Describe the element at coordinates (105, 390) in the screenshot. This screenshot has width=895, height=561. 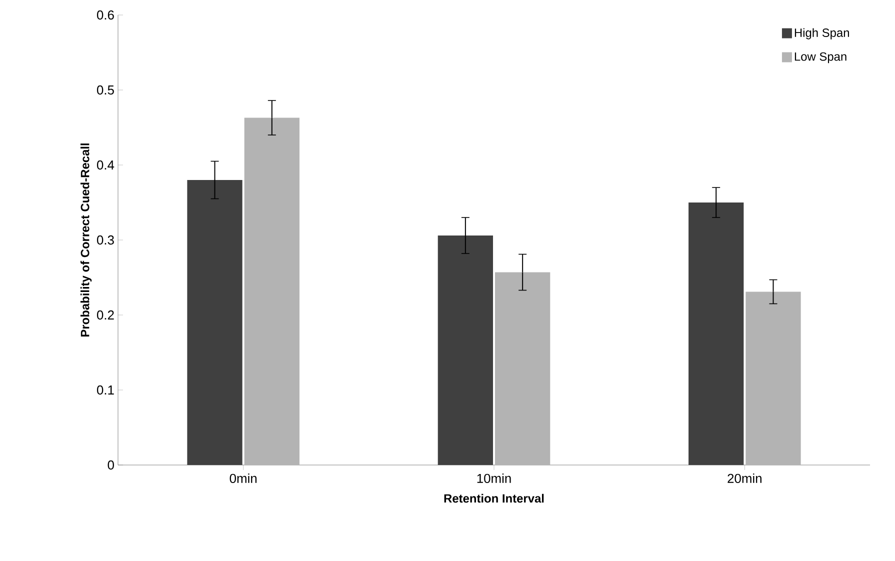
I see `y-tick-label: 0.1` at that location.